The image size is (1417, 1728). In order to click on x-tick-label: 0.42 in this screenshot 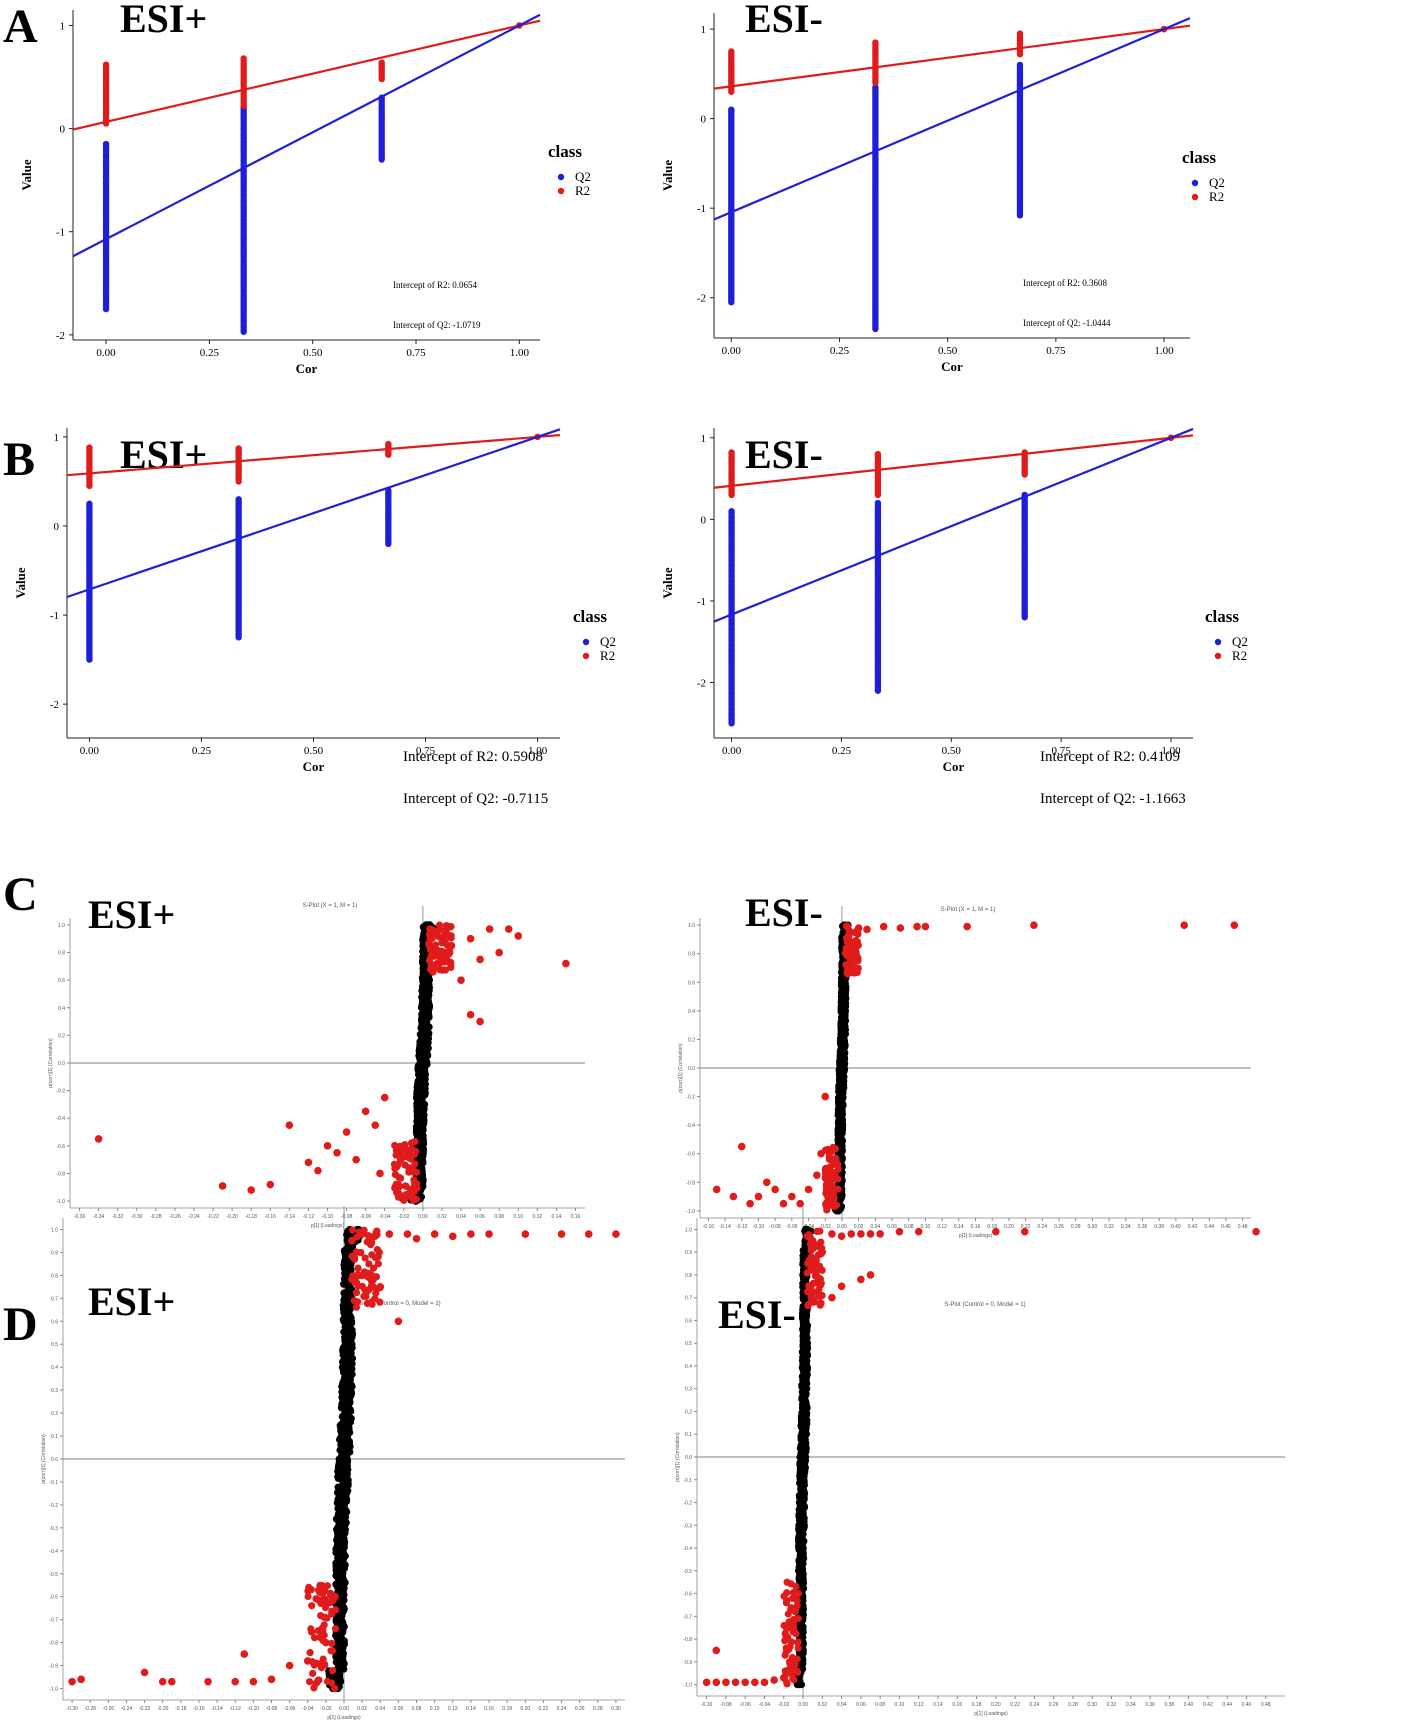, I will do `click(1193, 1227)`.